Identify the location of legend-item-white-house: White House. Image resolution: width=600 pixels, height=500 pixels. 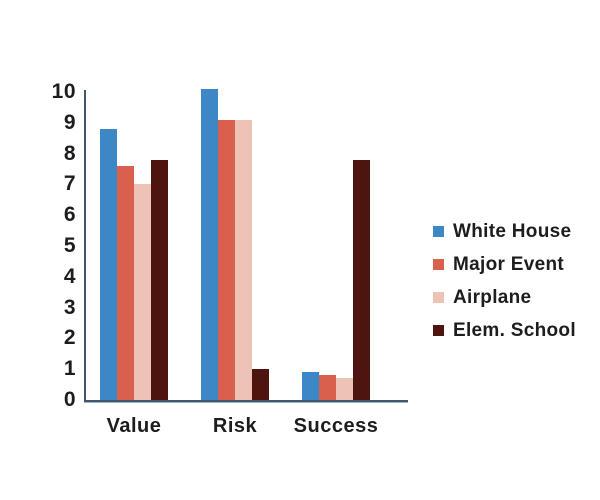
(504, 231).